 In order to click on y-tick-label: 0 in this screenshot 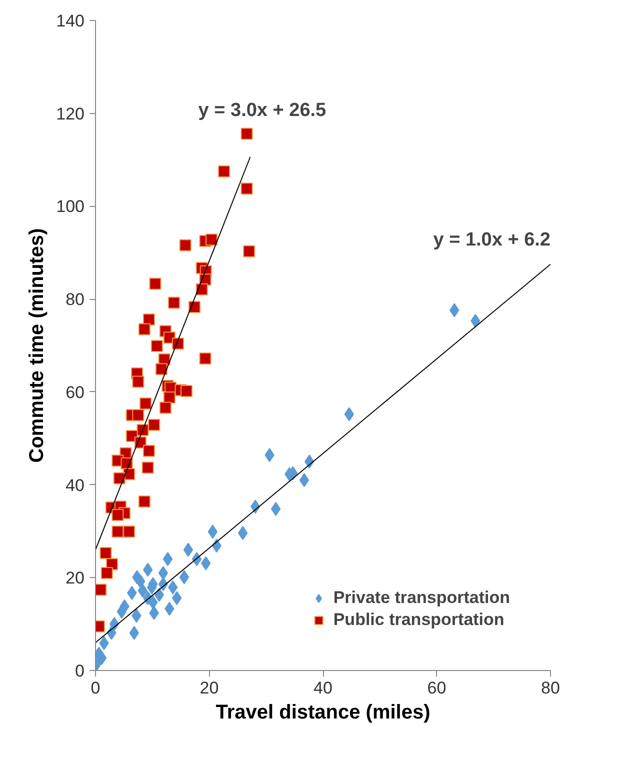, I will do `click(80, 671)`.